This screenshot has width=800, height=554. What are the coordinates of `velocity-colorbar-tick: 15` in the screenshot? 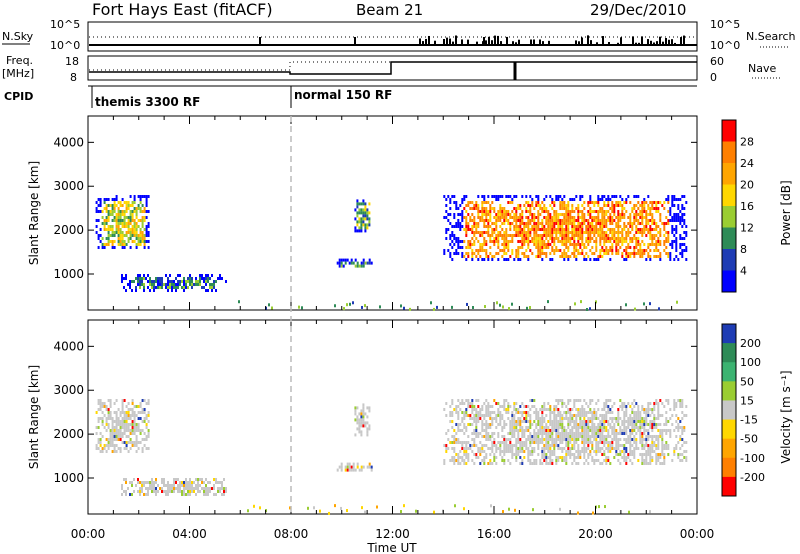 It's located at (747, 400).